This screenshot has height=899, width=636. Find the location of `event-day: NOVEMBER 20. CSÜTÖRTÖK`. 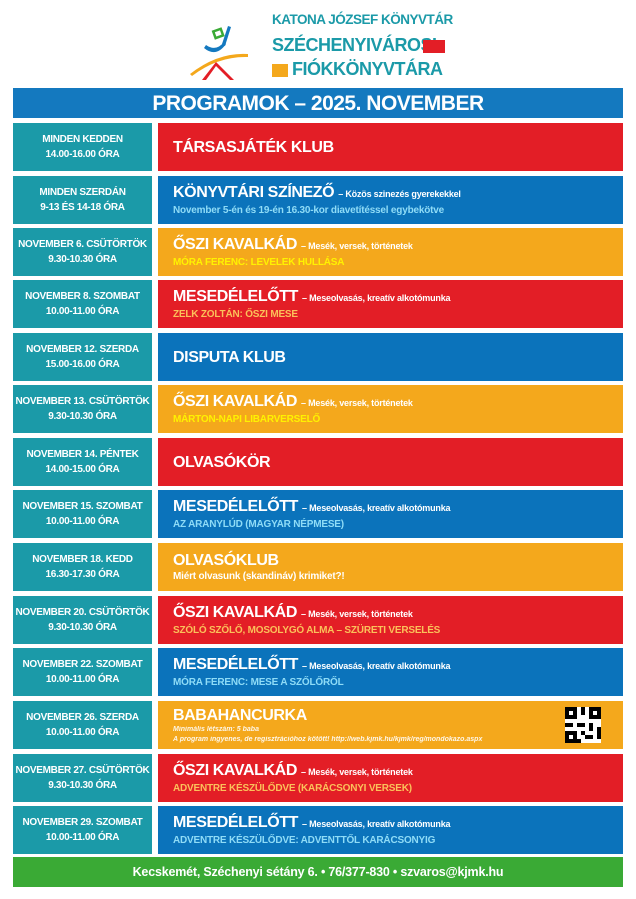

event-day: NOVEMBER 20. CSÜTÖRTÖK is located at coordinates (82, 612).